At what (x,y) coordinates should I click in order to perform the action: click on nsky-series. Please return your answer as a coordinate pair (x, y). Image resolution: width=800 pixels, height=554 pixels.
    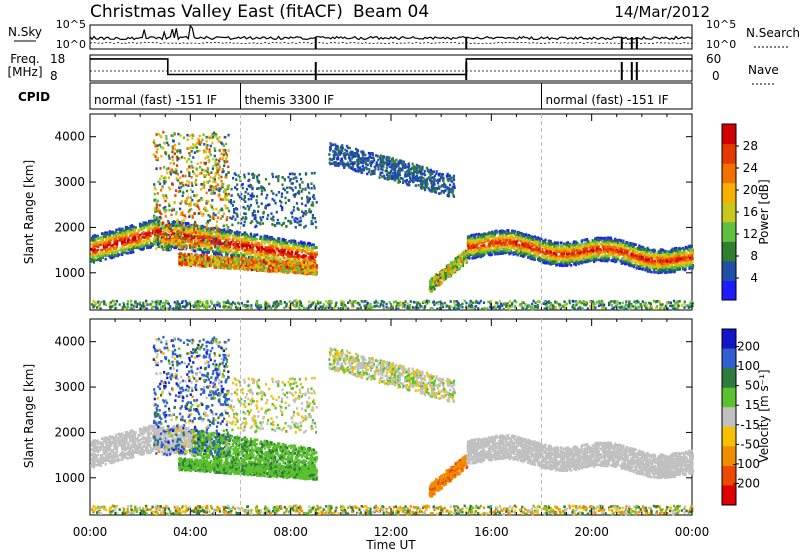
    Looking at the image, I should click on (391, 36).